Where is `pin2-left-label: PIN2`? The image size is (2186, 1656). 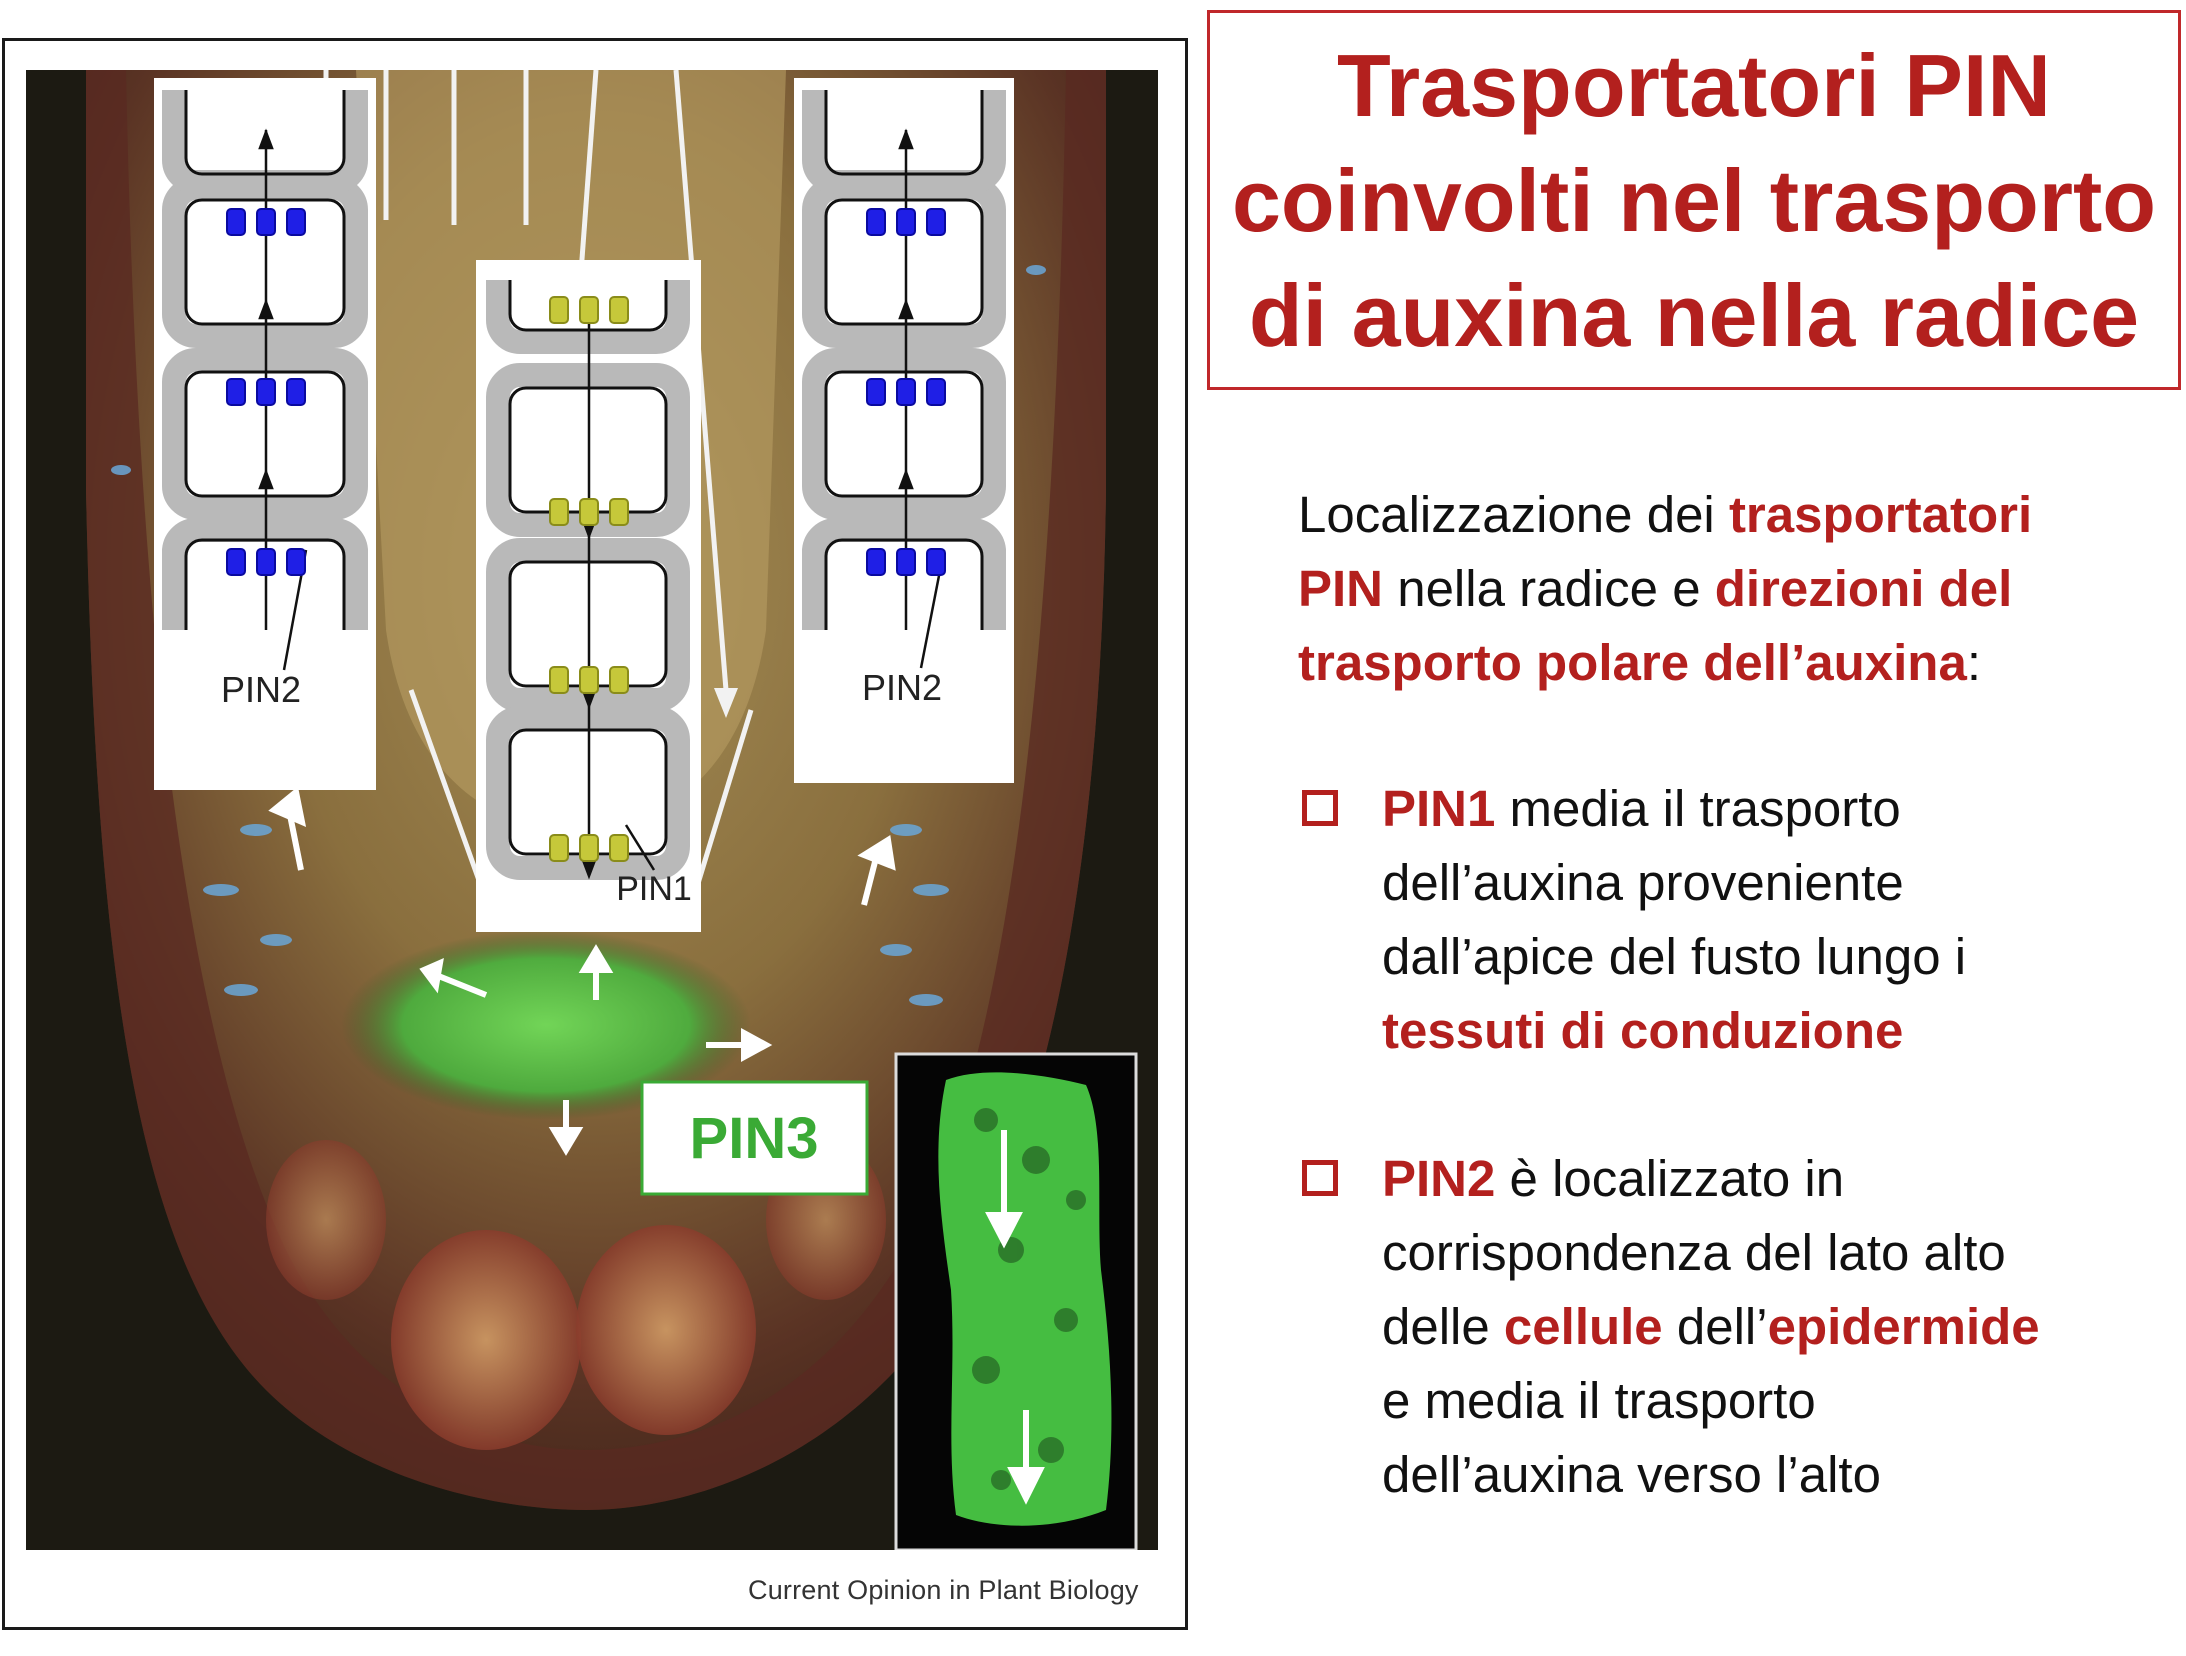
pin2-left-label: PIN2 is located at coordinates (261, 689).